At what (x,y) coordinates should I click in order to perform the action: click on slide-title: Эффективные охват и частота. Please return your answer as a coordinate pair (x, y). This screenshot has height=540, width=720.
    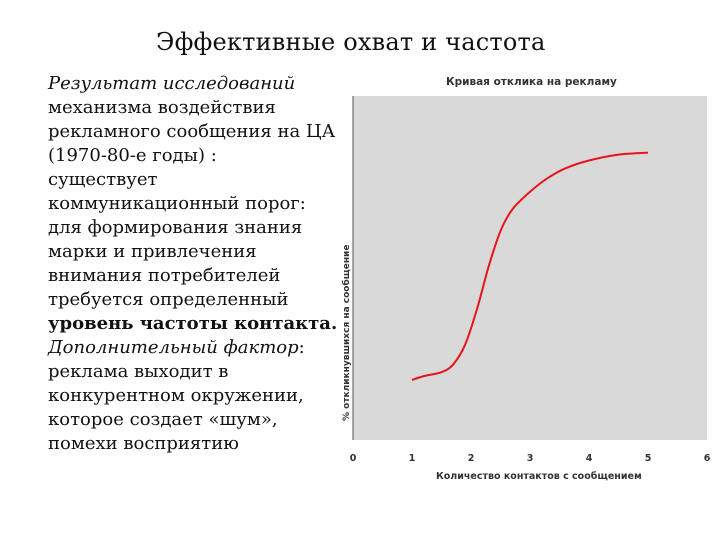
    Looking at the image, I should click on (351, 42).